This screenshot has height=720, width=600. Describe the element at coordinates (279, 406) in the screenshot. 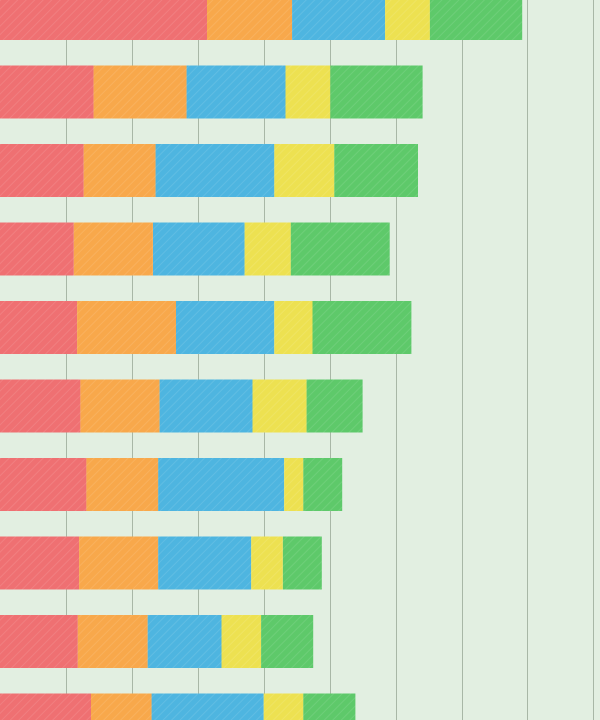

I see `bar-texture-row6-series4` at that location.